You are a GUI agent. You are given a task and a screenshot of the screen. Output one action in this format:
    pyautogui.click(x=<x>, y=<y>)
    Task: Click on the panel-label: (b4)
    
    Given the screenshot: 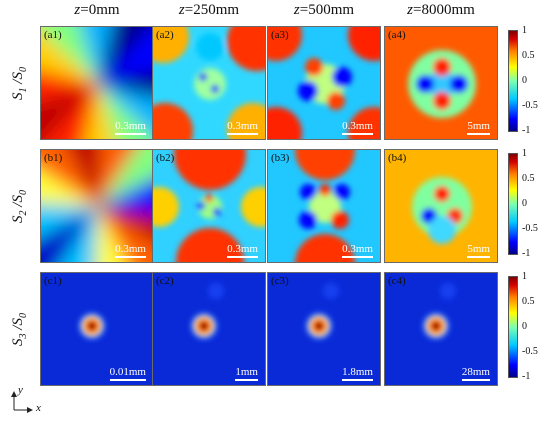 What is the action you would take?
    pyautogui.click(x=397, y=158)
    